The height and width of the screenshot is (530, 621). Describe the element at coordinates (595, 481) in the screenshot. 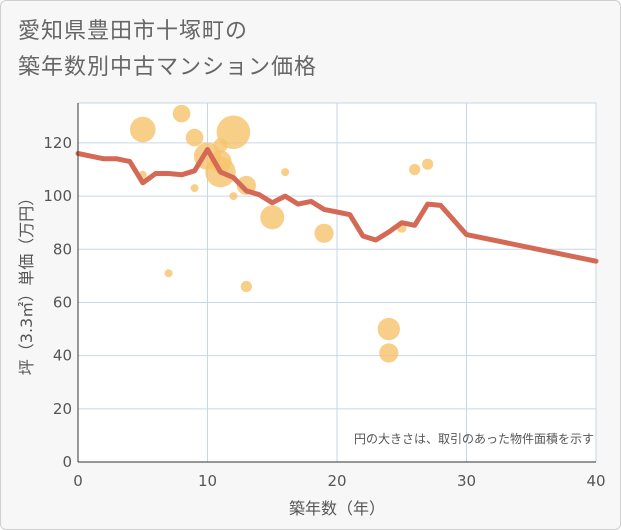

I see `x-tick-label: 40` at that location.